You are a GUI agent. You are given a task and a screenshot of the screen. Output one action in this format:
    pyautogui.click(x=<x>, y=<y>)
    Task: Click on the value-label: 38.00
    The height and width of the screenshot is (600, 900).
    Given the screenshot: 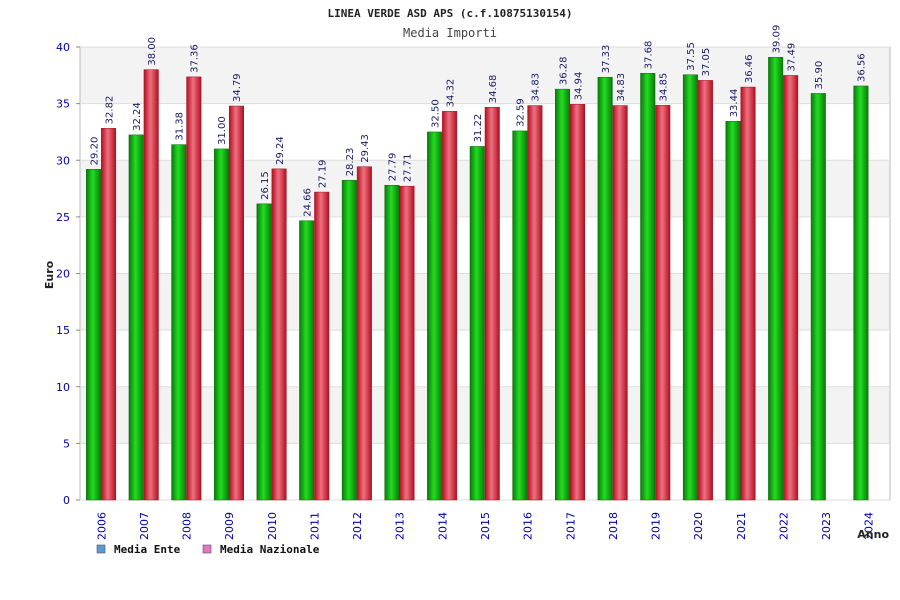 What is the action you would take?
    pyautogui.click(x=152, y=51)
    